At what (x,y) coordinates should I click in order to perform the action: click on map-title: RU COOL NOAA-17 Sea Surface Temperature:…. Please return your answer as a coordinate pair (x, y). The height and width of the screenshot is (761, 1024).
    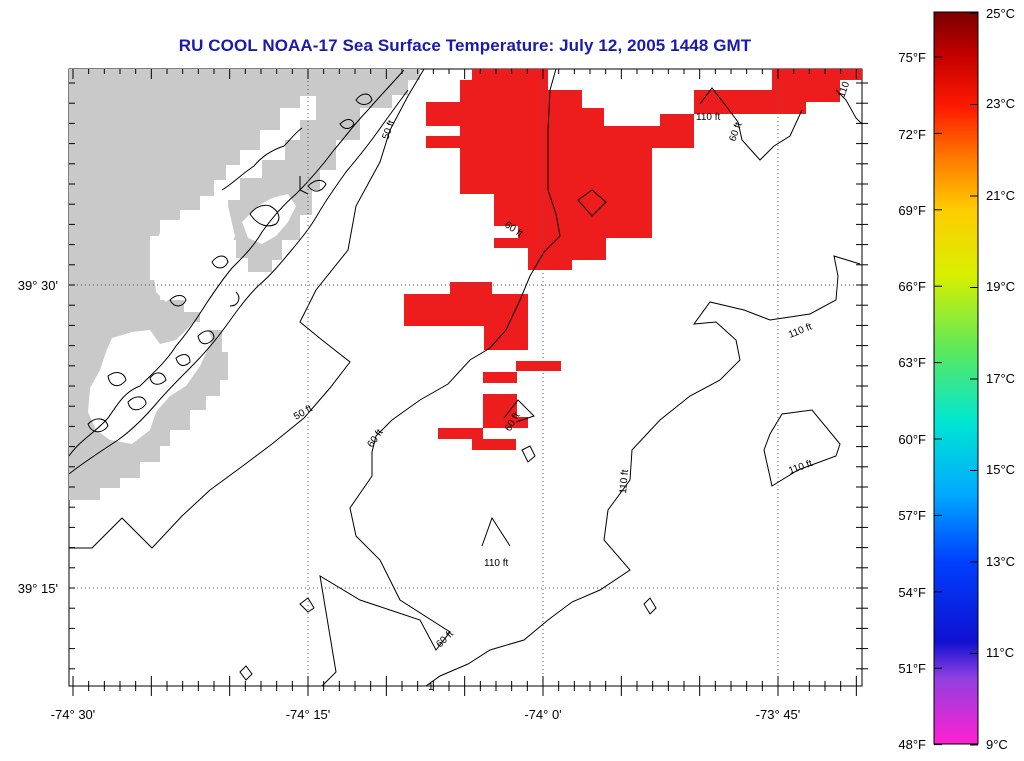
    Looking at the image, I should click on (465, 45).